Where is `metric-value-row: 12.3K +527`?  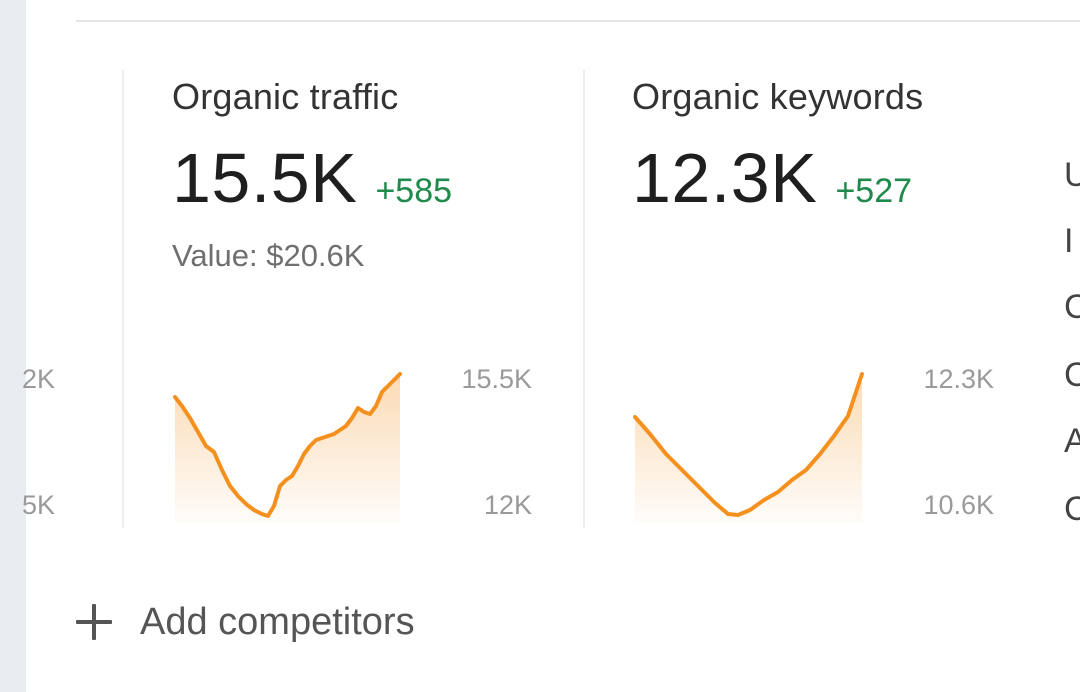 metric-value-row: 12.3K +527 is located at coordinates (772, 178).